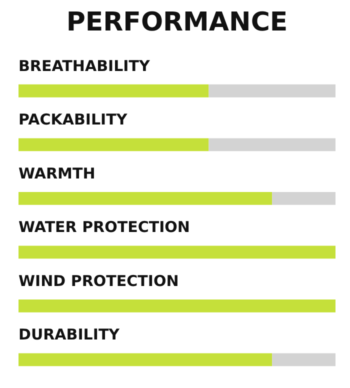 Image resolution: width=350 pixels, height=388 pixels. What do you see at coordinates (177, 23) in the screenshot?
I see `chart-title: PERFORMANCE` at bounding box center [177, 23].